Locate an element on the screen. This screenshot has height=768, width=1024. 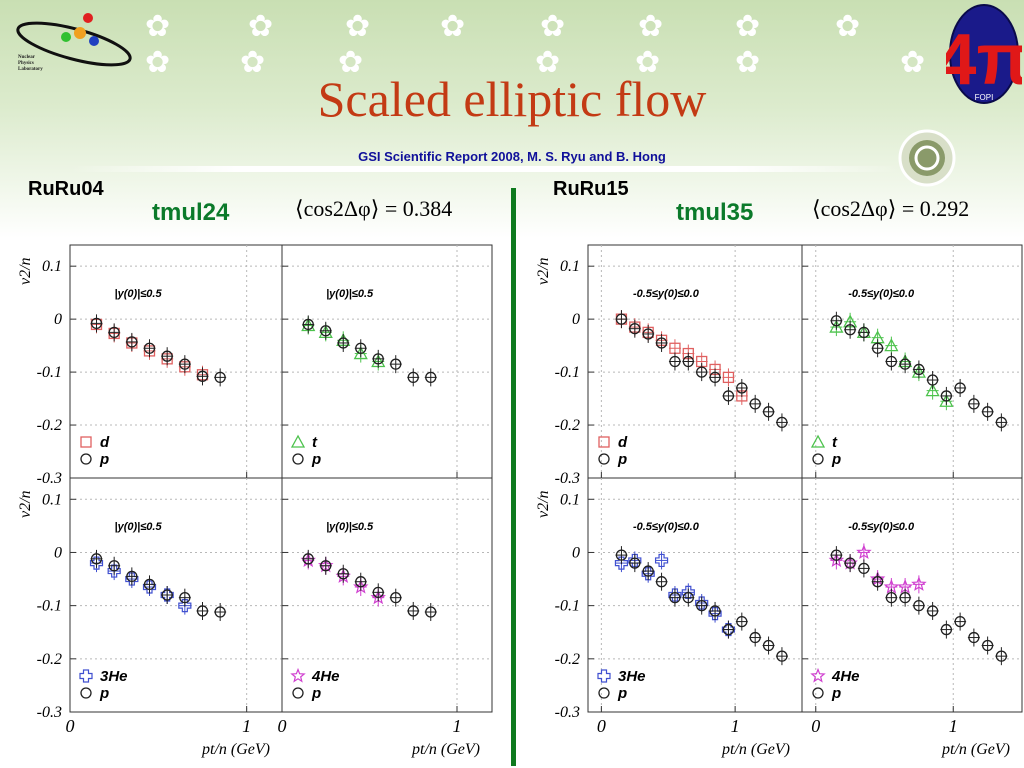
x-axis-label: pt/n (GeV) is located at coordinates (755, 749).